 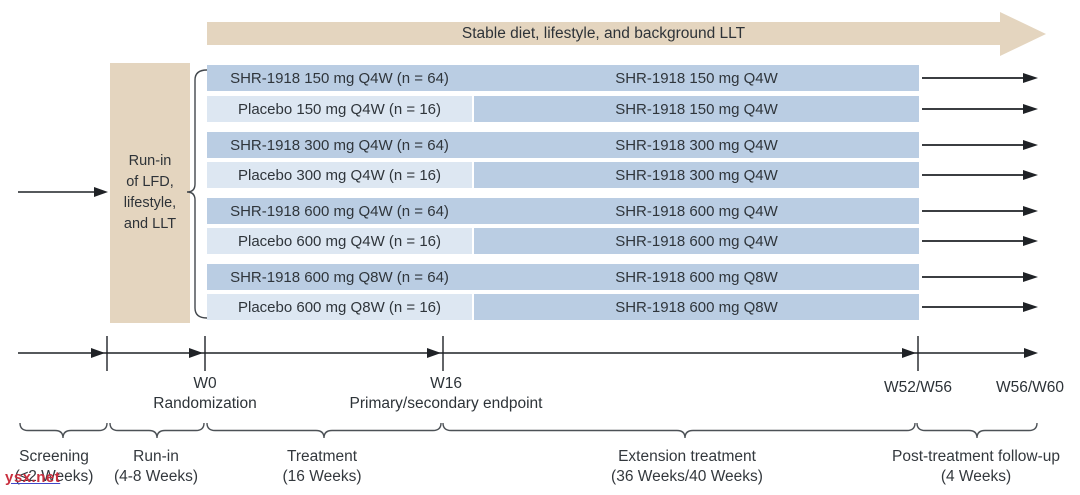 What do you see at coordinates (322, 456) in the screenshot?
I see `phase-name: Treatment` at bounding box center [322, 456].